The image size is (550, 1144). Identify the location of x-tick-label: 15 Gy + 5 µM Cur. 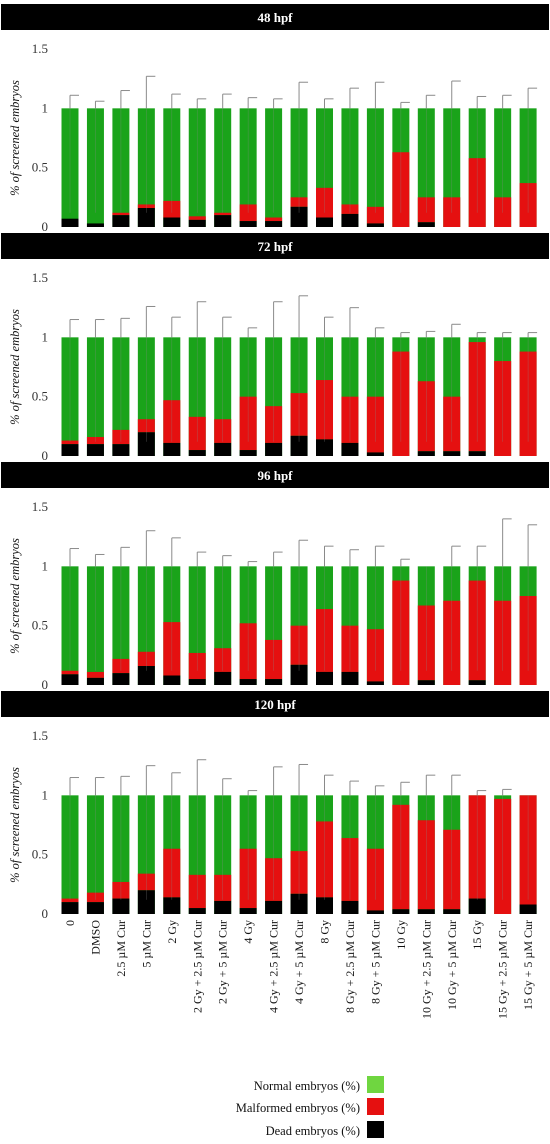
(528, 965).